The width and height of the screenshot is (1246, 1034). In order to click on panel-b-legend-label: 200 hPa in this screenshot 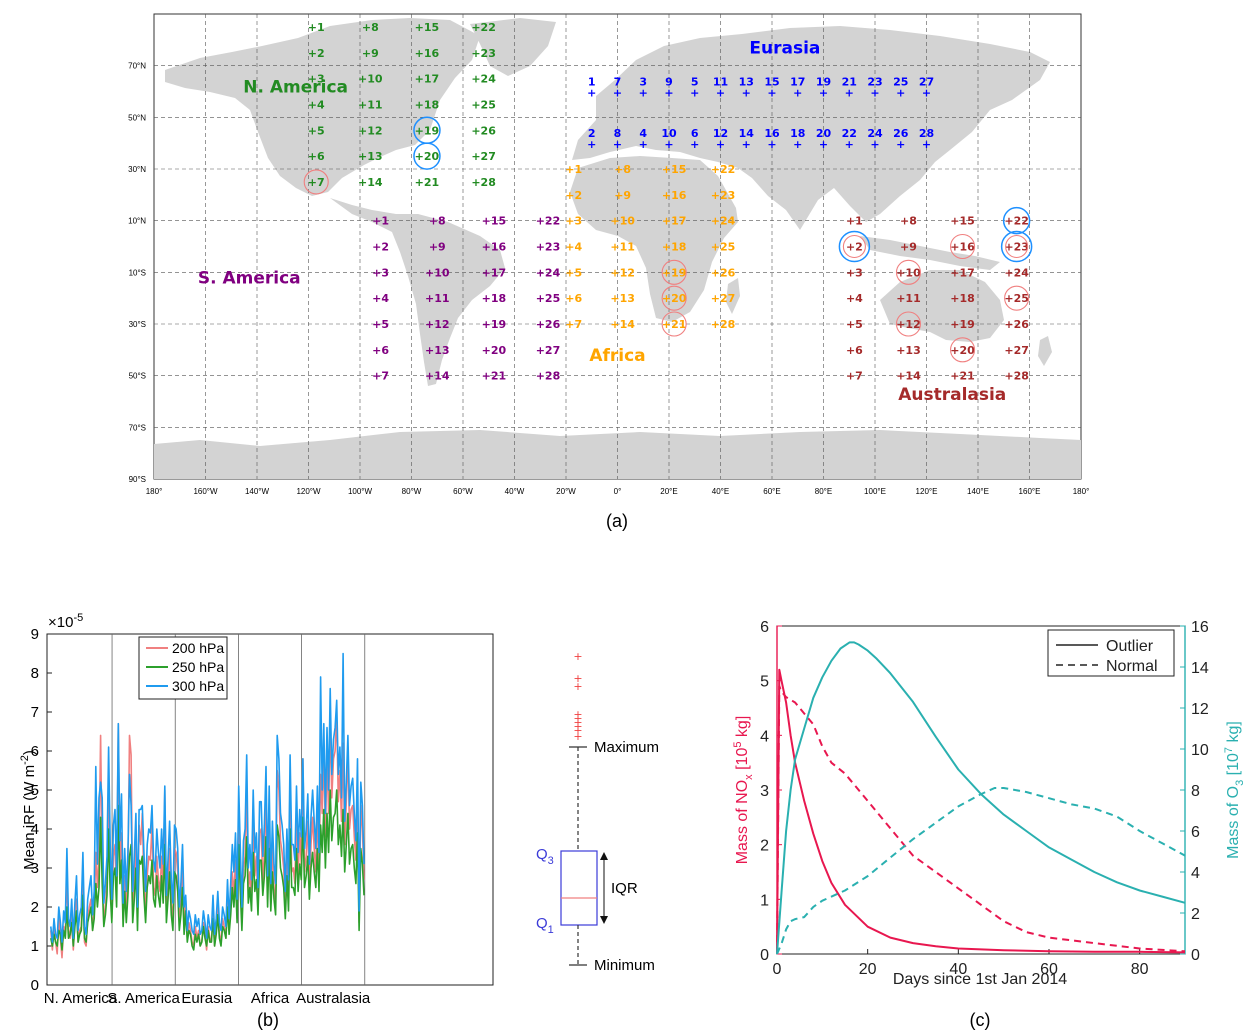, I will do `click(198, 648)`.